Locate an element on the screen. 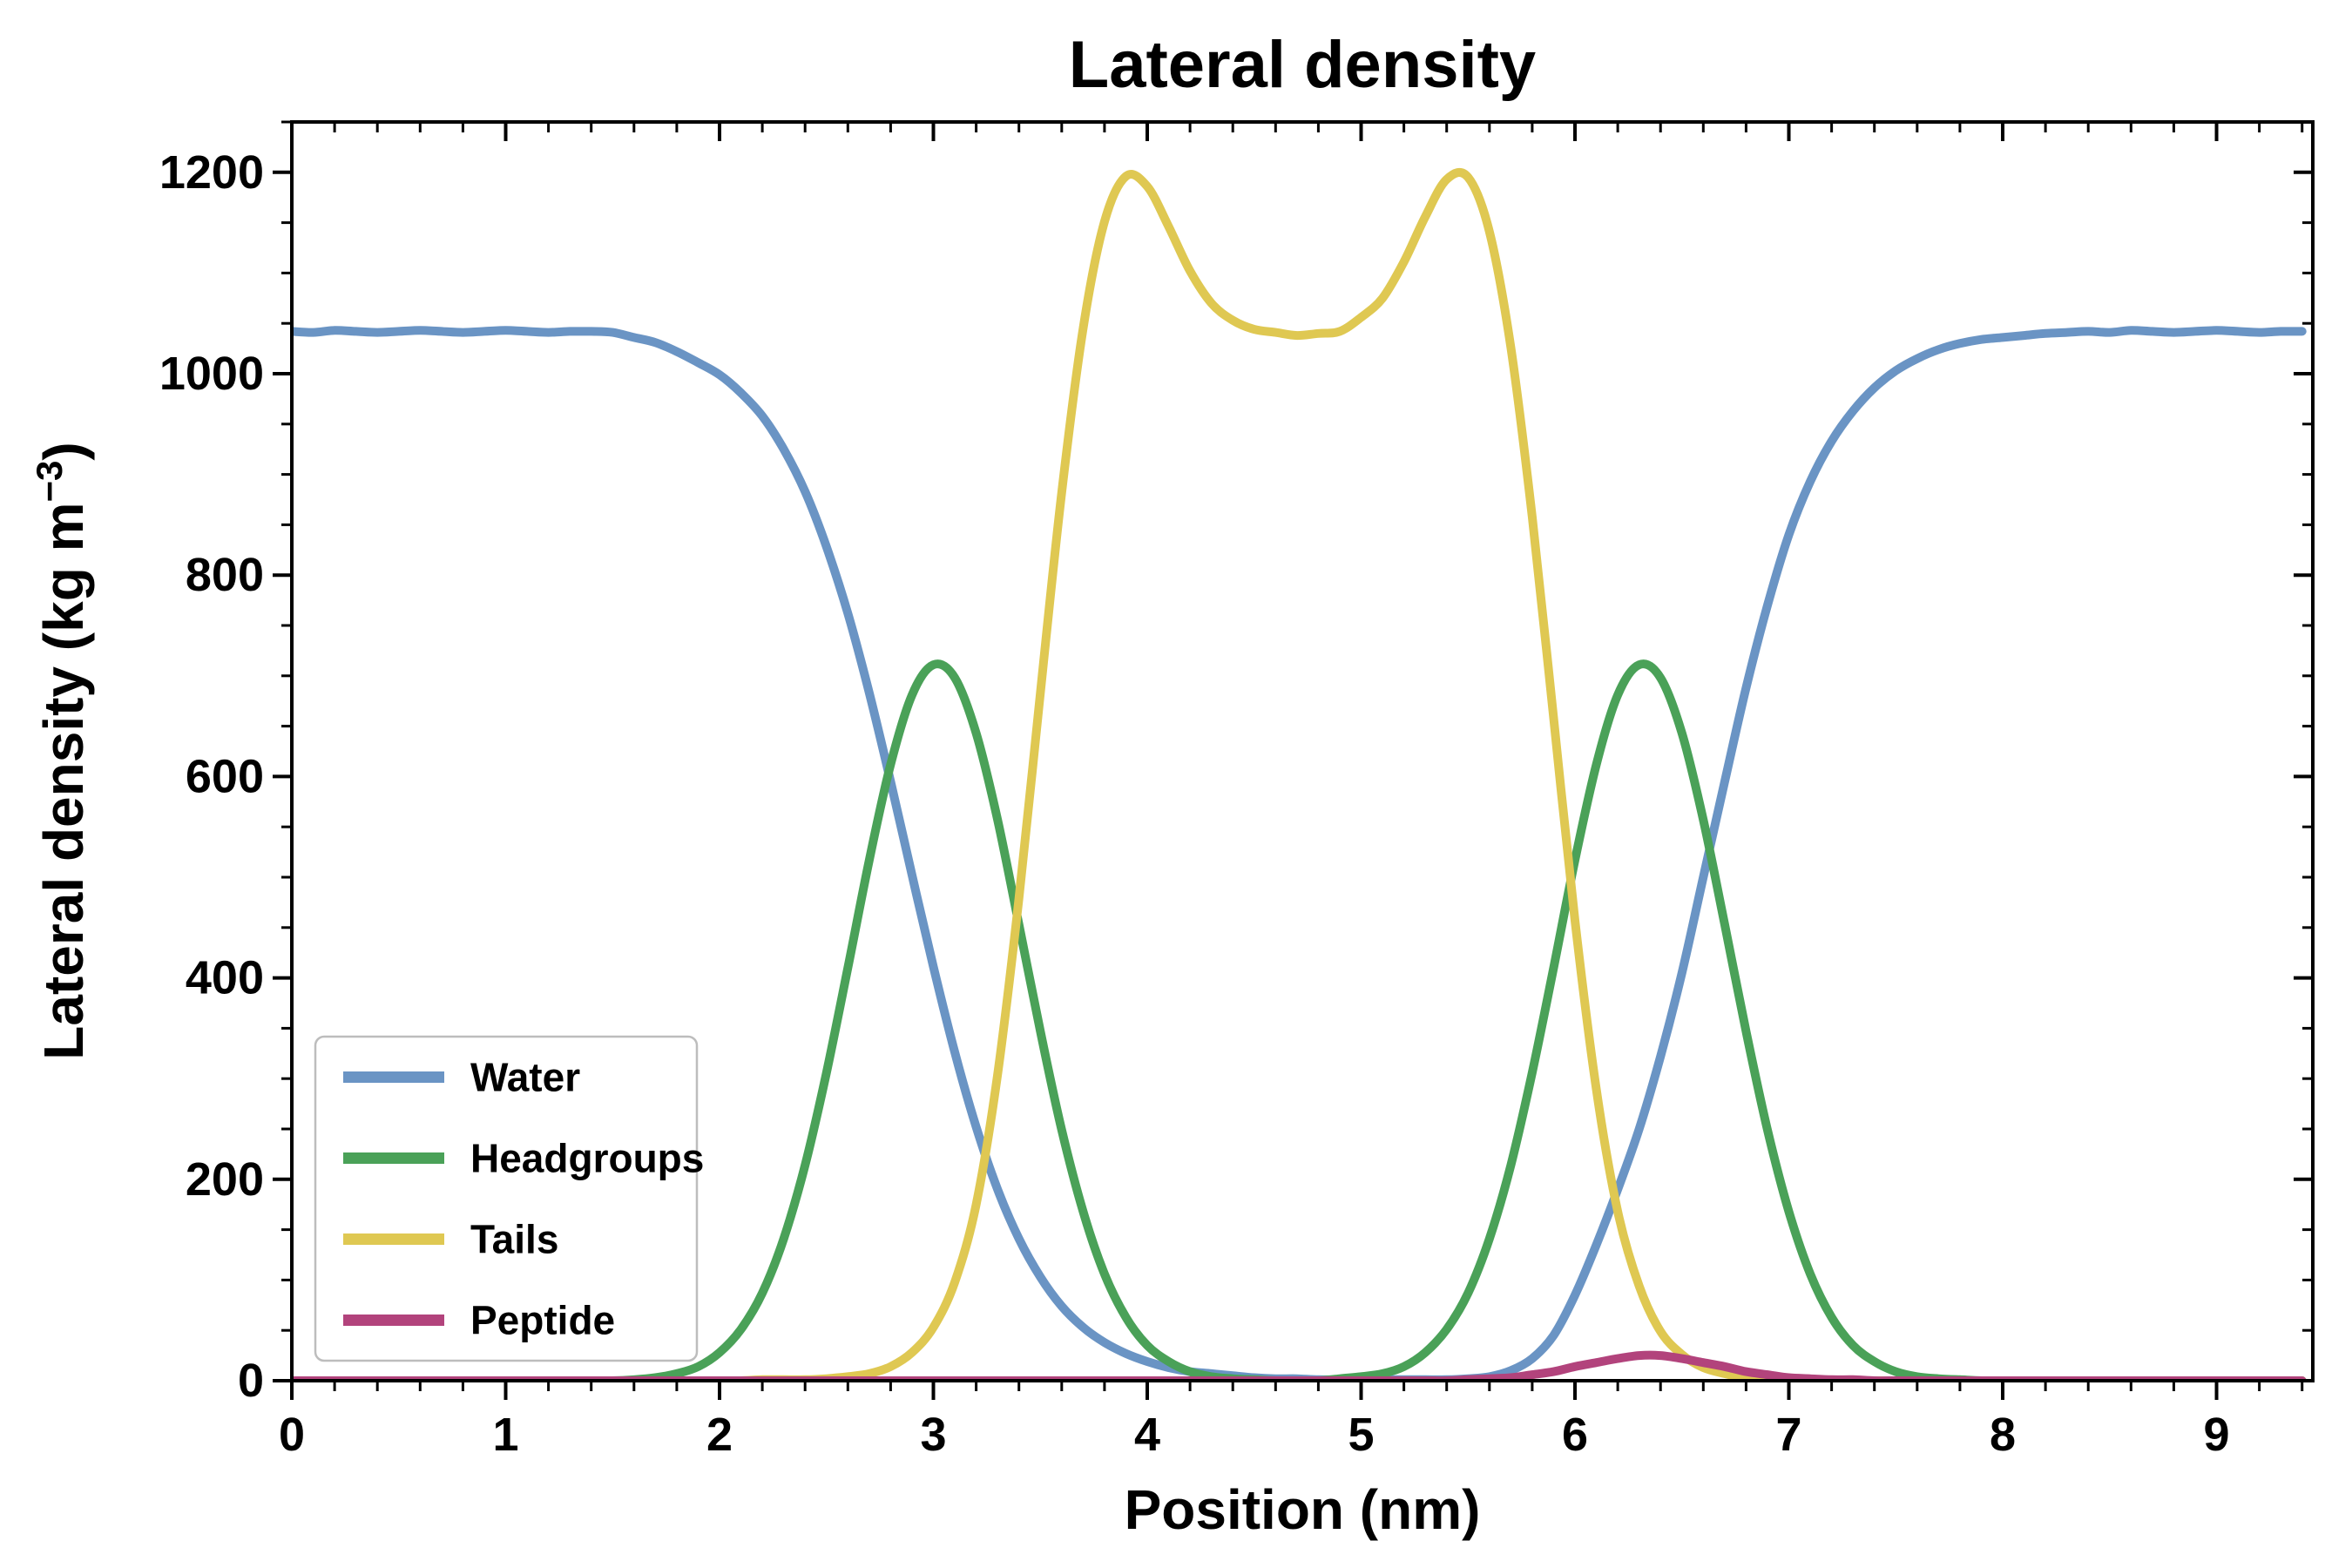 Image resolution: width=2352 pixels, height=1568 pixels. y-tick-label: 1200 is located at coordinates (211, 172).